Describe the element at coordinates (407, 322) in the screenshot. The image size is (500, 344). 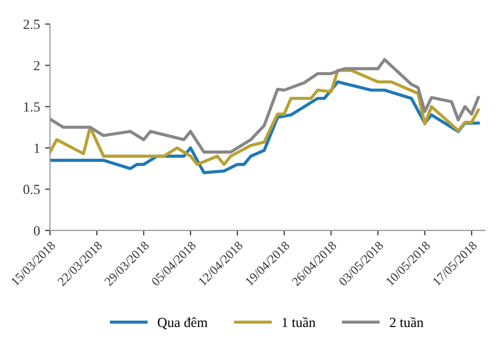
I see `legend-label: 2 tuần` at that location.